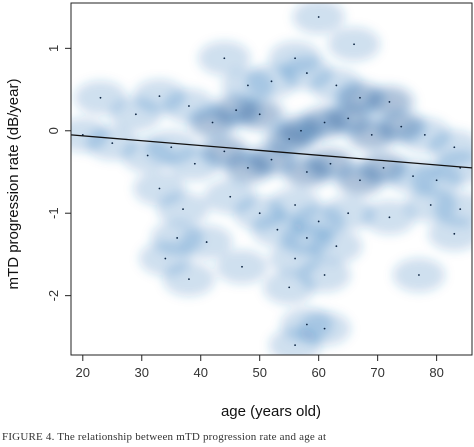 This screenshot has height=447, width=474. Describe the element at coordinates (318, 372) in the screenshot. I see `x-tick-label: 60` at that location.